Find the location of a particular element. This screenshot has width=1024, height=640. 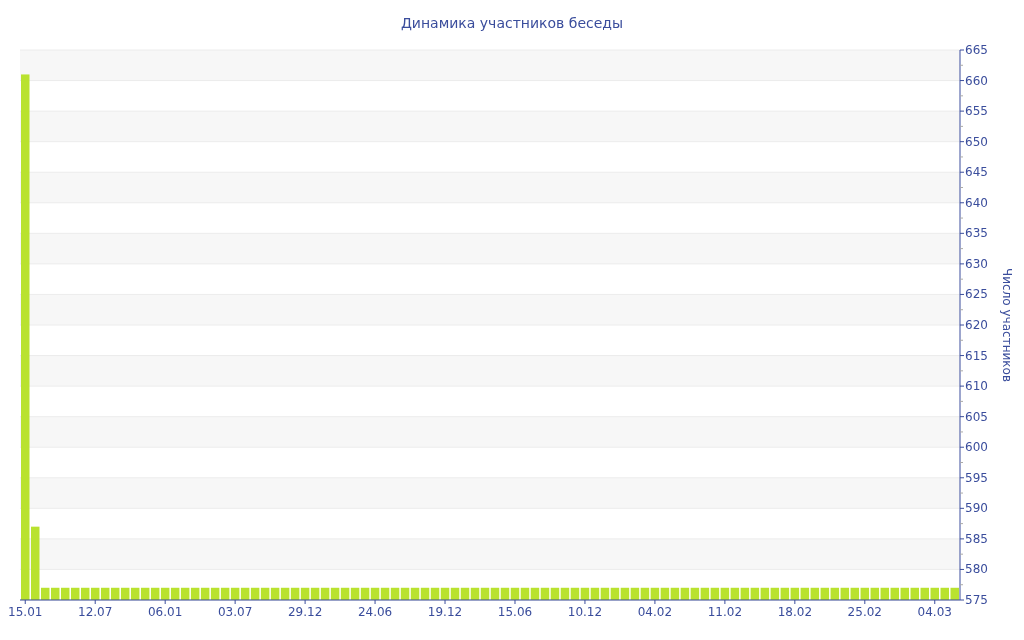

y-tick-label: 615 is located at coordinates (976, 355).